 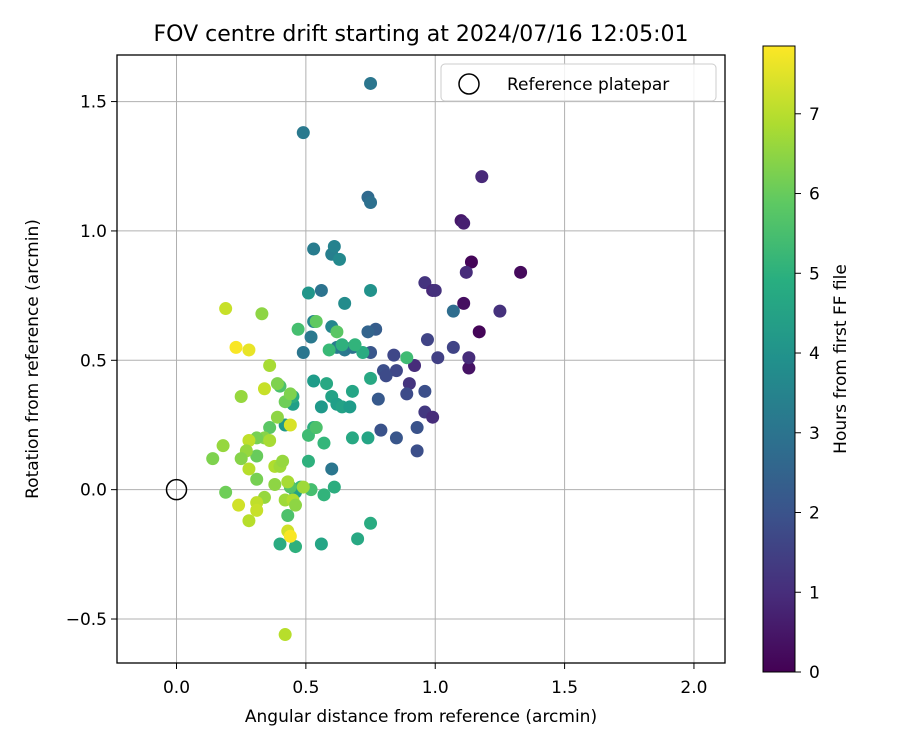 What do you see at coordinates (33, 359) in the screenshot?
I see `y-axis-label: Rotation from reference (arcmin)` at bounding box center [33, 359].